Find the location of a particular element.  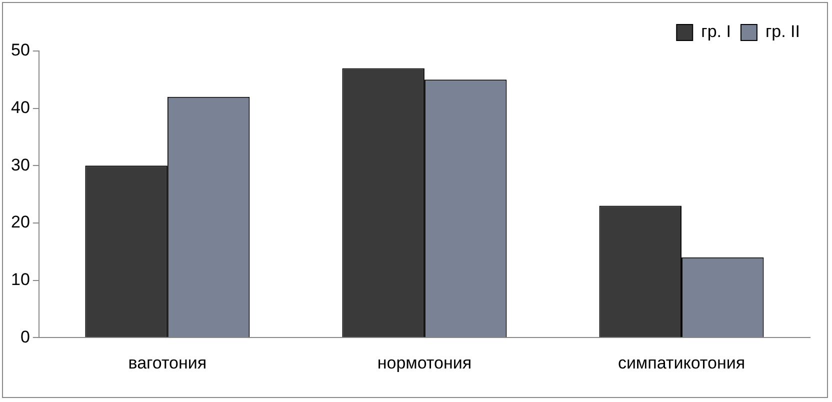

legend-label: гр. I is located at coordinates (716, 32).